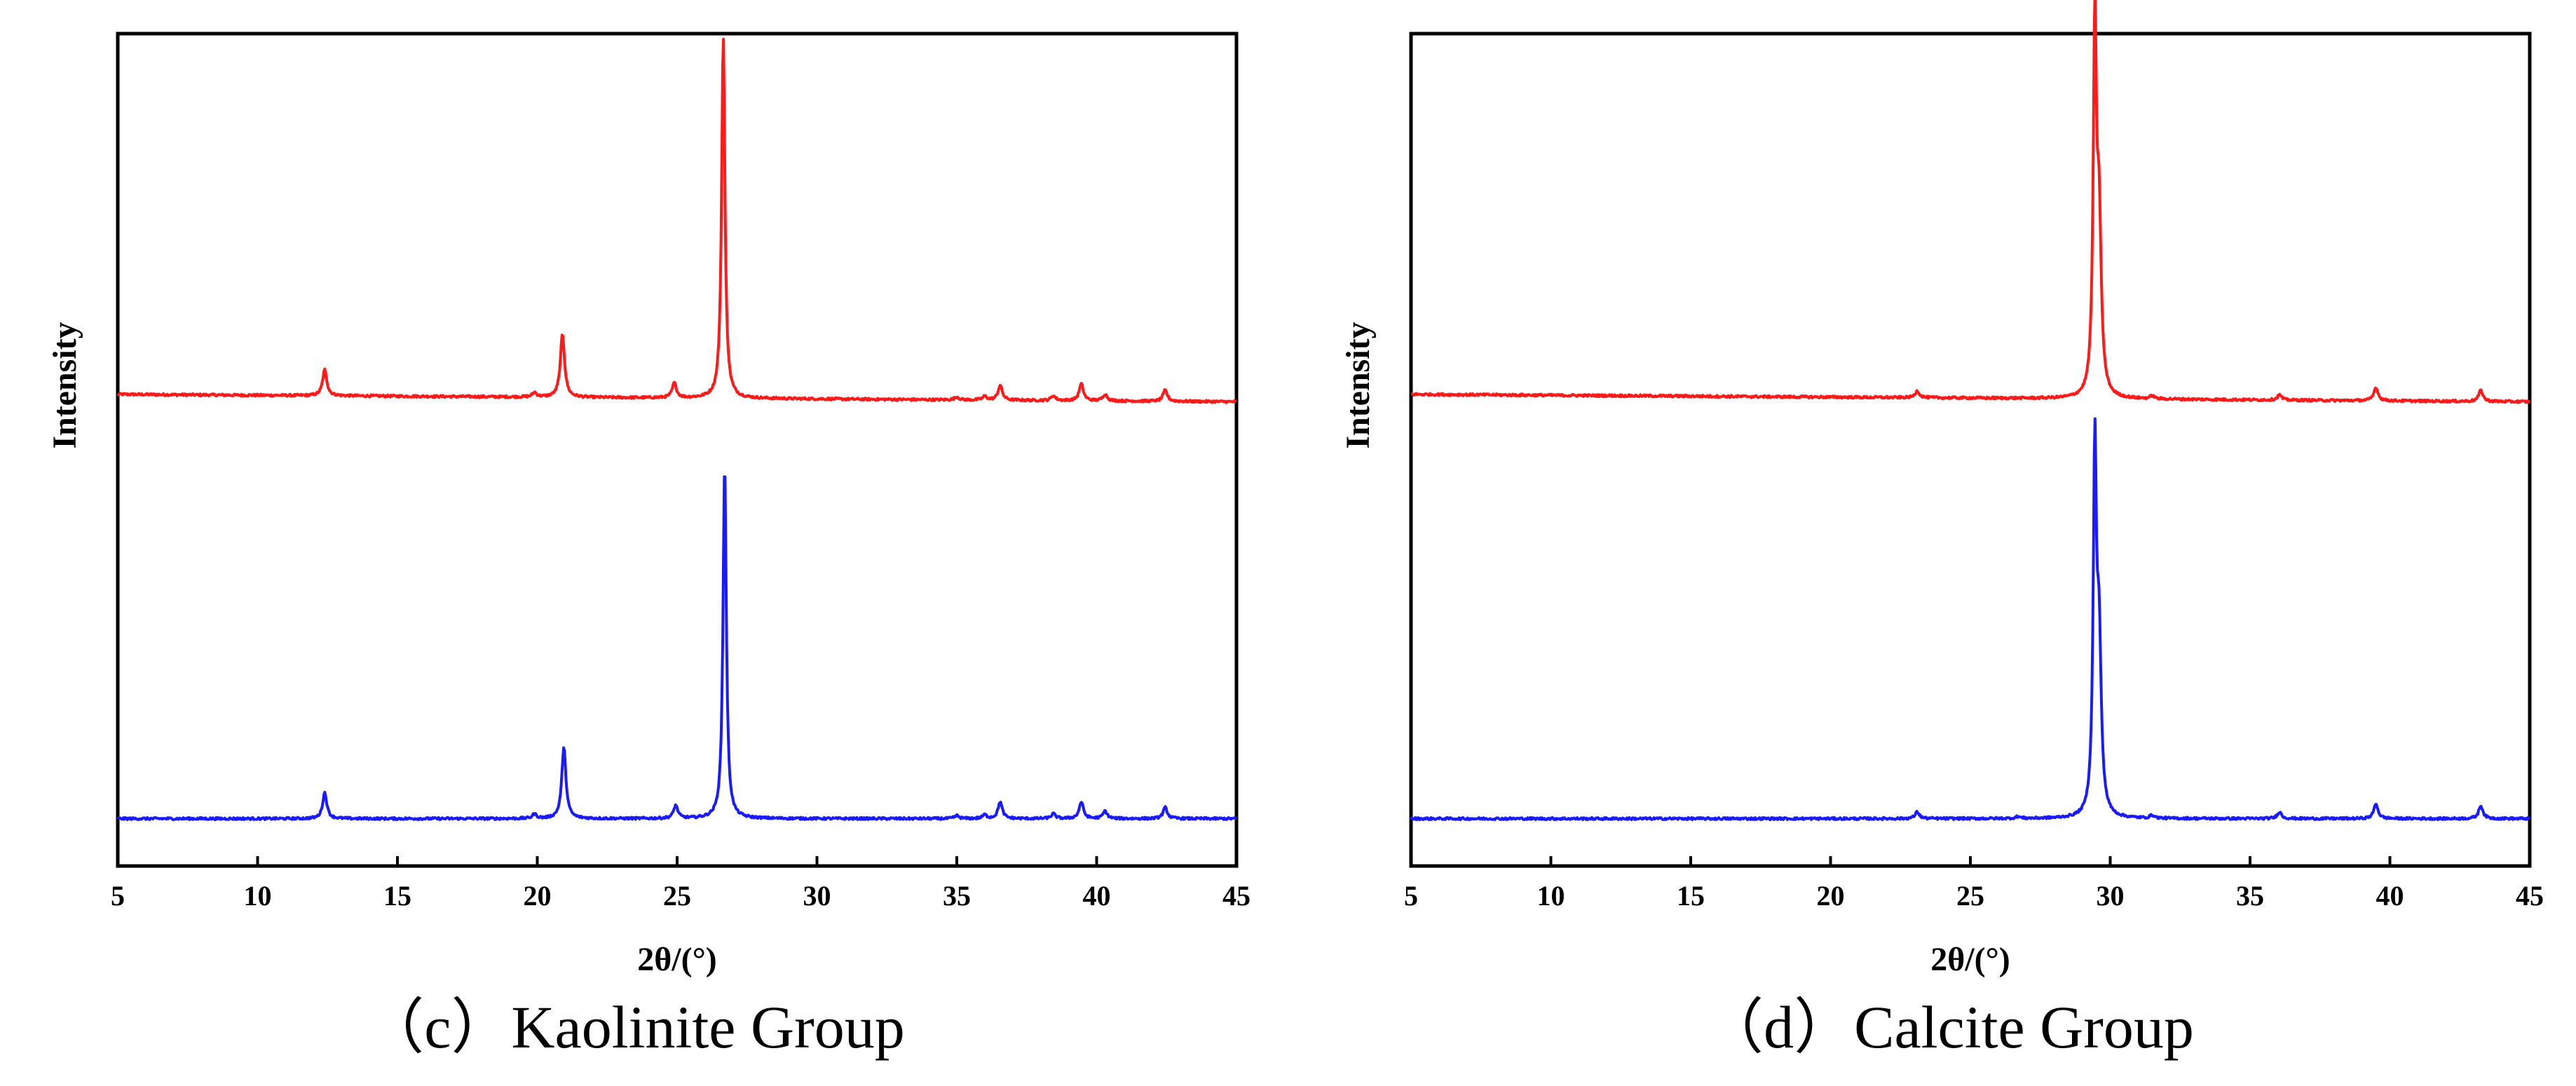 This screenshot has height=1086, width=2576. What do you see at coordinates (676, 220) in the screenshot?
I see `series-upper-line` at bounding box center [676, 220].